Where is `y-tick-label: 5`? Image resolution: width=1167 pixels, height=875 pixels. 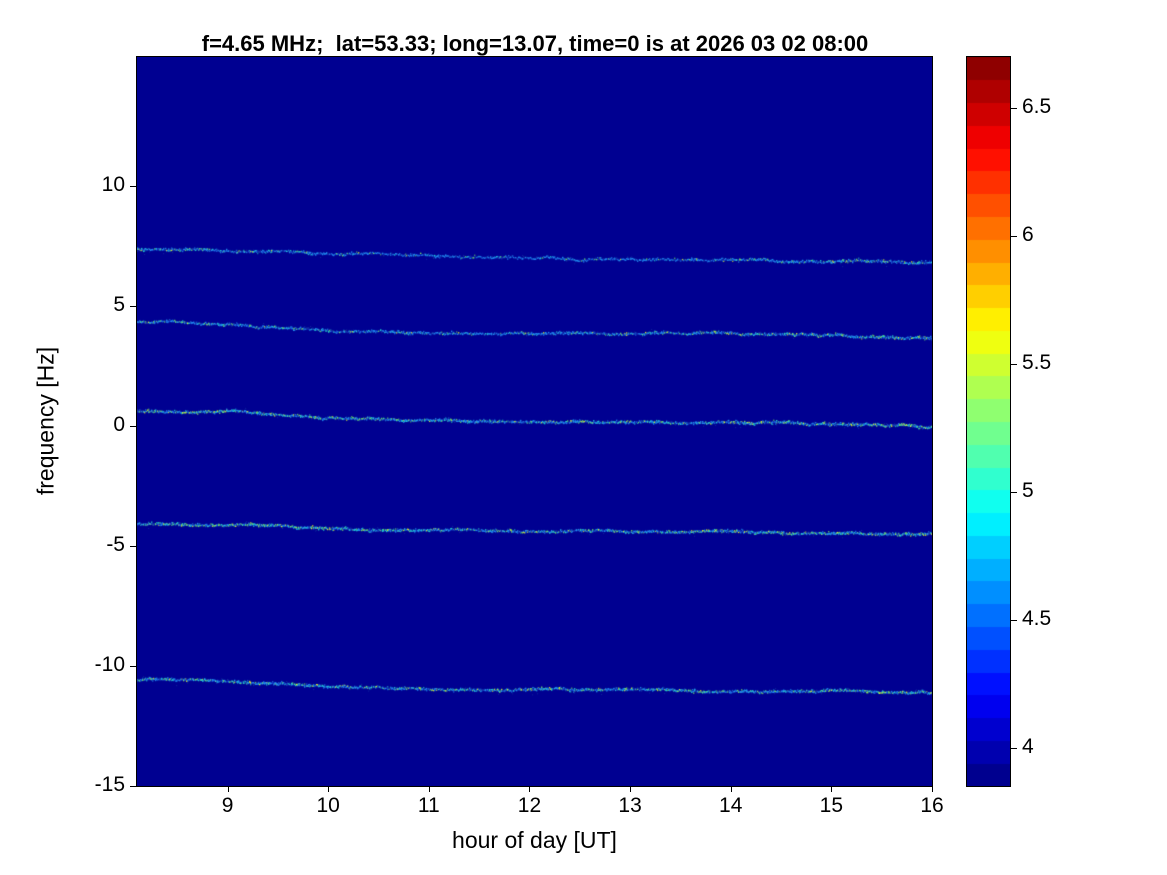 y-tick-label: 5 is located at coordinates (119, 304).